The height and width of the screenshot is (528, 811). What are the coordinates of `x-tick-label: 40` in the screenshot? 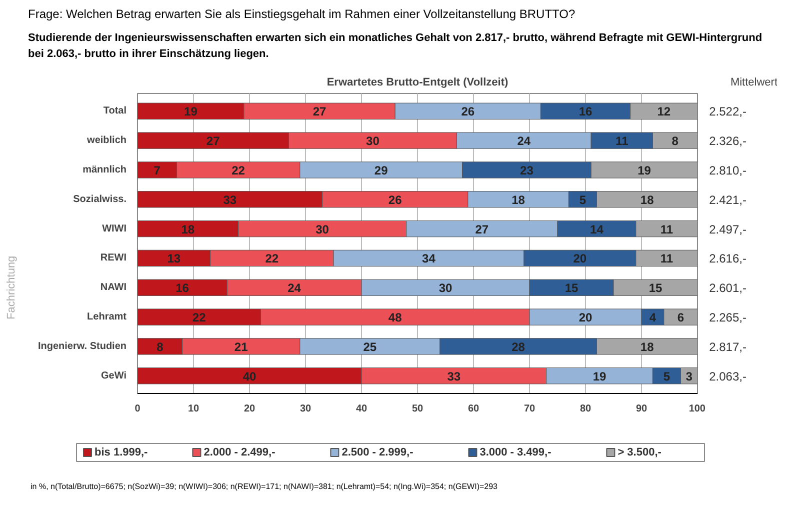 It's located at (362, 409).